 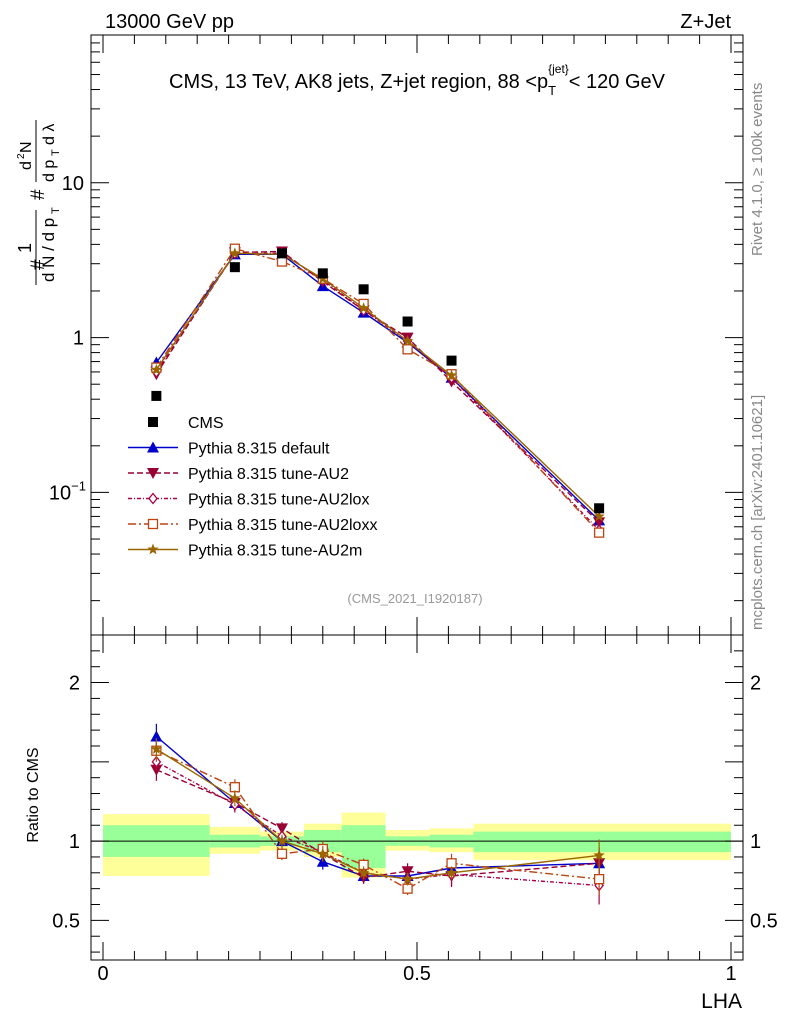 I want to click on ratio-y-tick-label: 1, so click(x=74, y=842).